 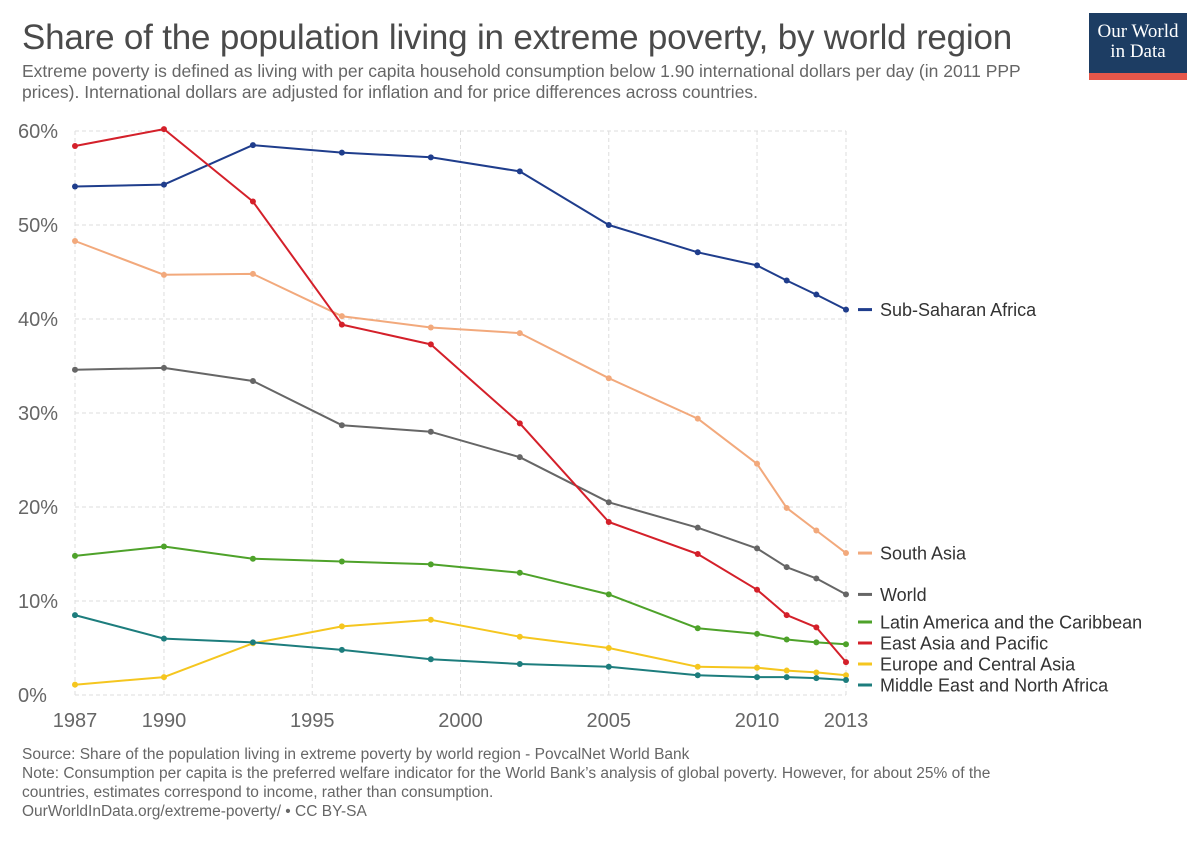 What do you see at coordinates (460, 721) in the screenshot?
I see `x-tick-label: 2000` at bounding box center [460, 721].